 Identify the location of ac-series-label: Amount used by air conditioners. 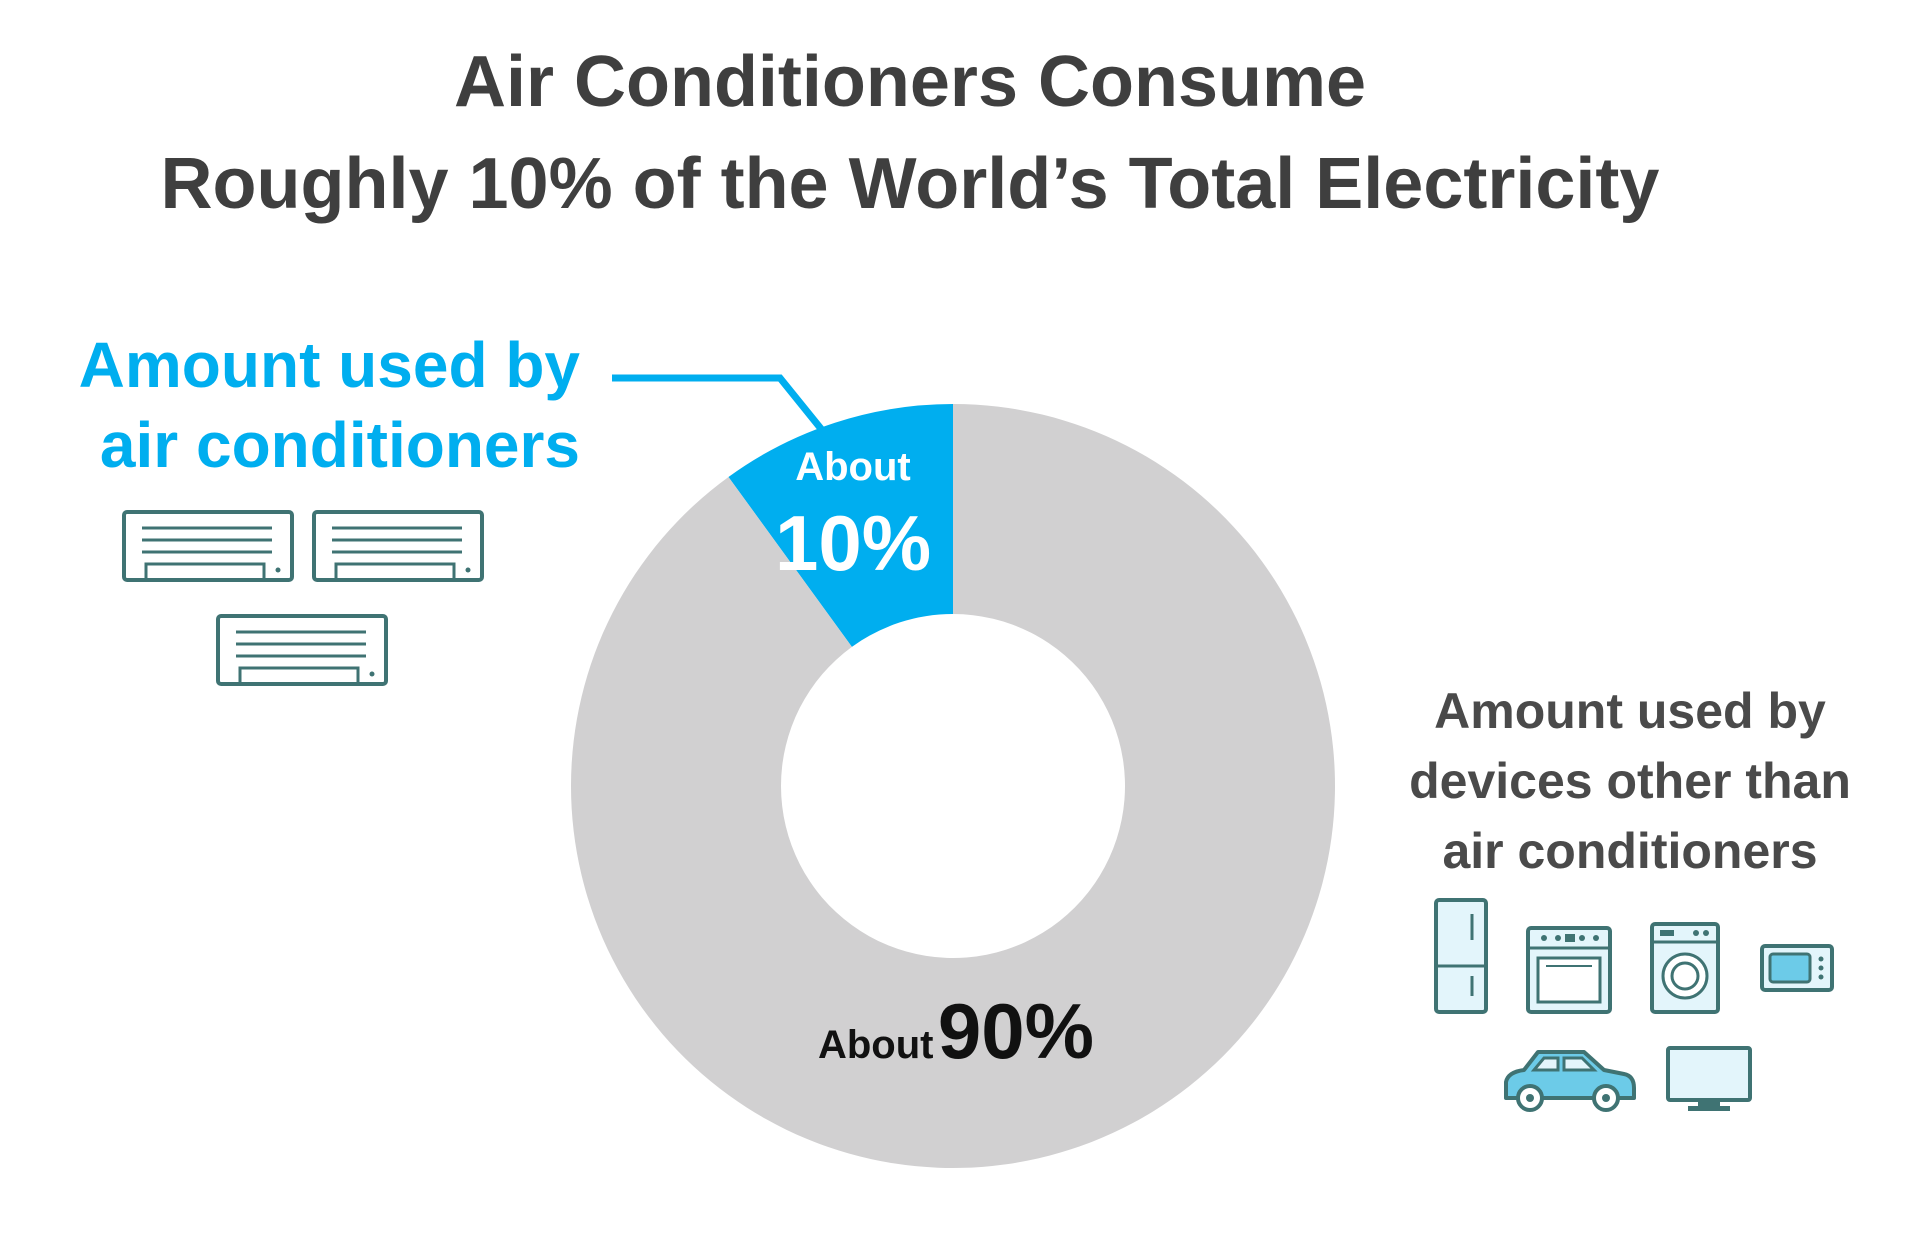
(290, 405).